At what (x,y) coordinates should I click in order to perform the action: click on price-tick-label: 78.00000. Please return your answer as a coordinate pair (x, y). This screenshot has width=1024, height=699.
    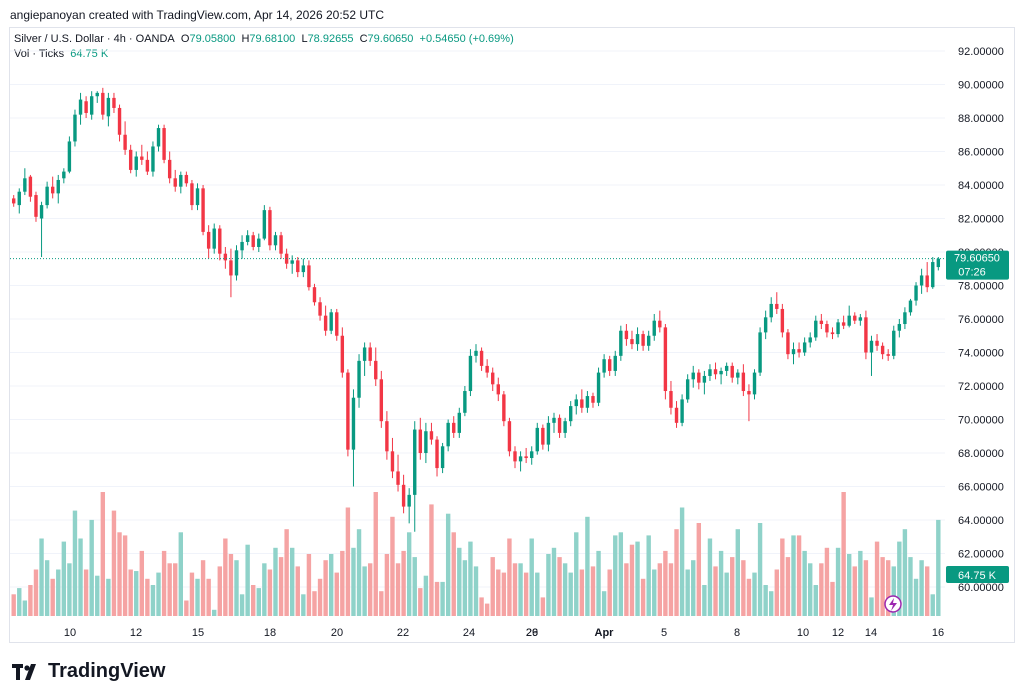
    Looking at the image, I should click on (981, 287).